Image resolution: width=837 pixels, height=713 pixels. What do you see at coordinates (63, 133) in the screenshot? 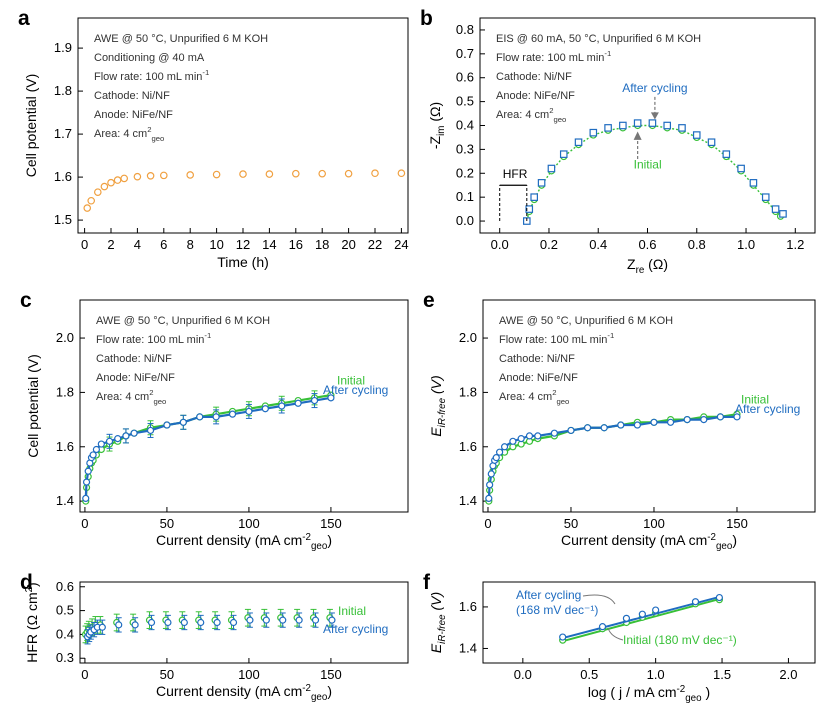
I see `y-tick-label: 1.7` at bounding box center [63, 133].